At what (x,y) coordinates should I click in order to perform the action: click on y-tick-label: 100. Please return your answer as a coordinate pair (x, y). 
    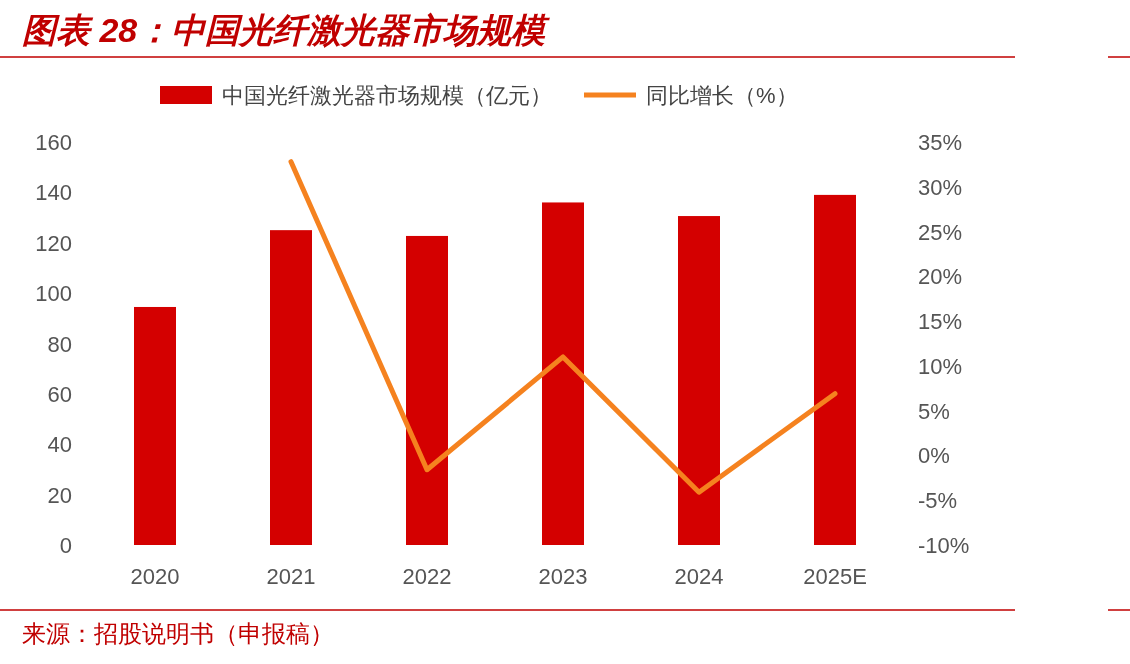
    Looking at the image, I should click on (53, 294).